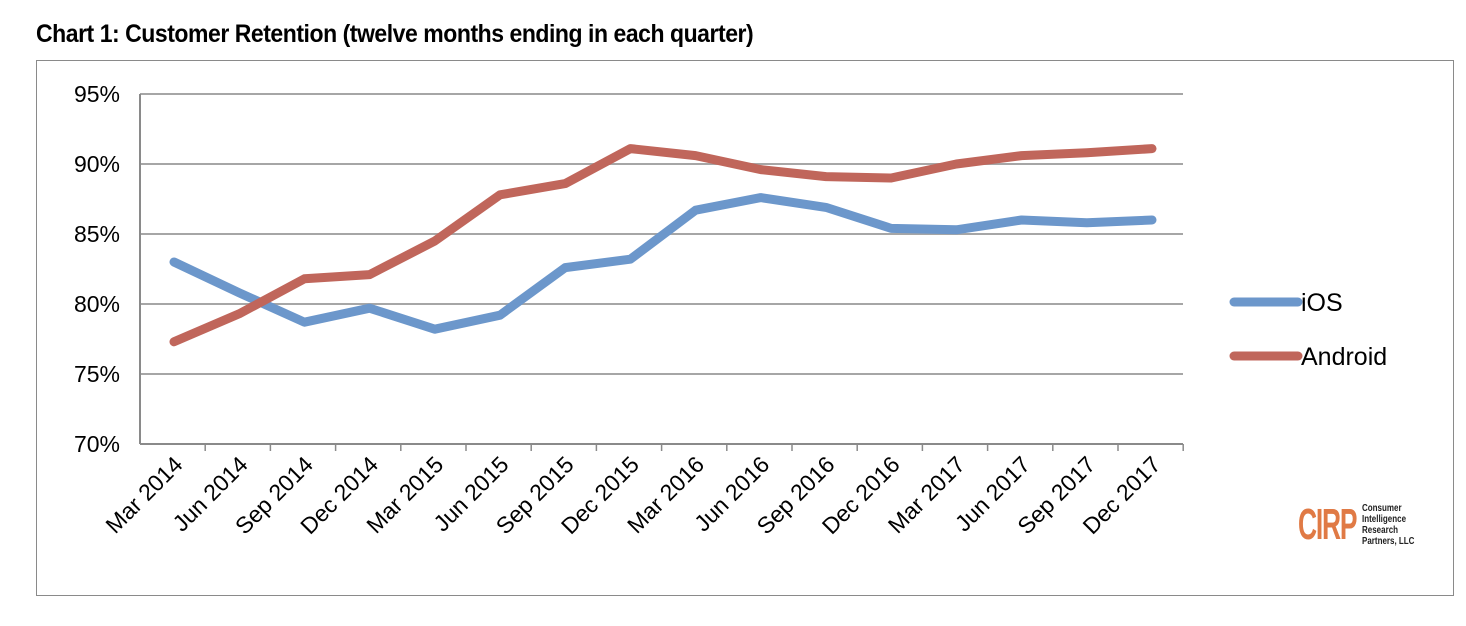  I want to click on y-tick-label: 80%, so click(97, 304).